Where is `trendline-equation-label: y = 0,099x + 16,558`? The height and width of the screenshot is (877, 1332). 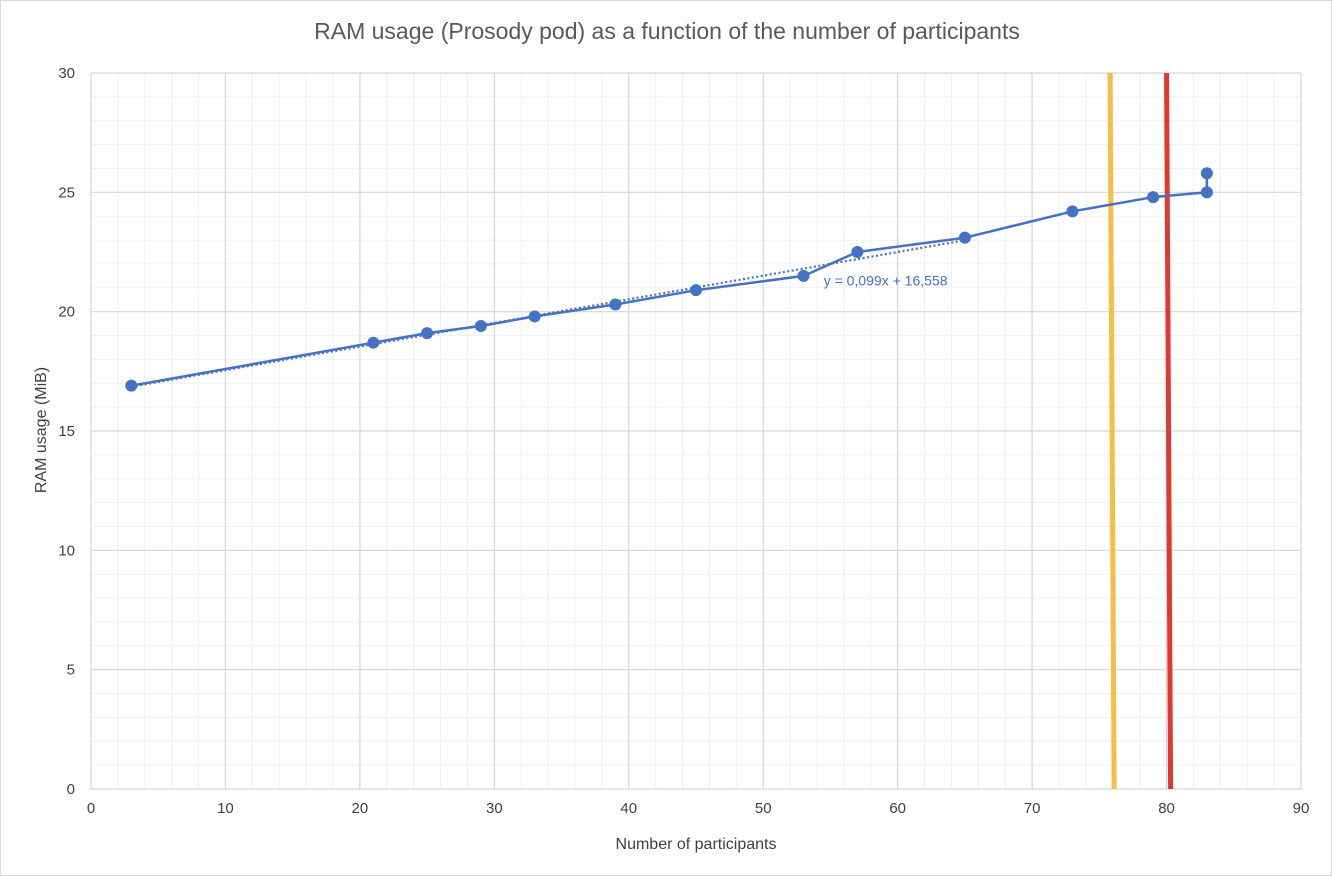 trendline-equation-label: y = 0,099x + 16,558 is located at coordinates (886, 280).